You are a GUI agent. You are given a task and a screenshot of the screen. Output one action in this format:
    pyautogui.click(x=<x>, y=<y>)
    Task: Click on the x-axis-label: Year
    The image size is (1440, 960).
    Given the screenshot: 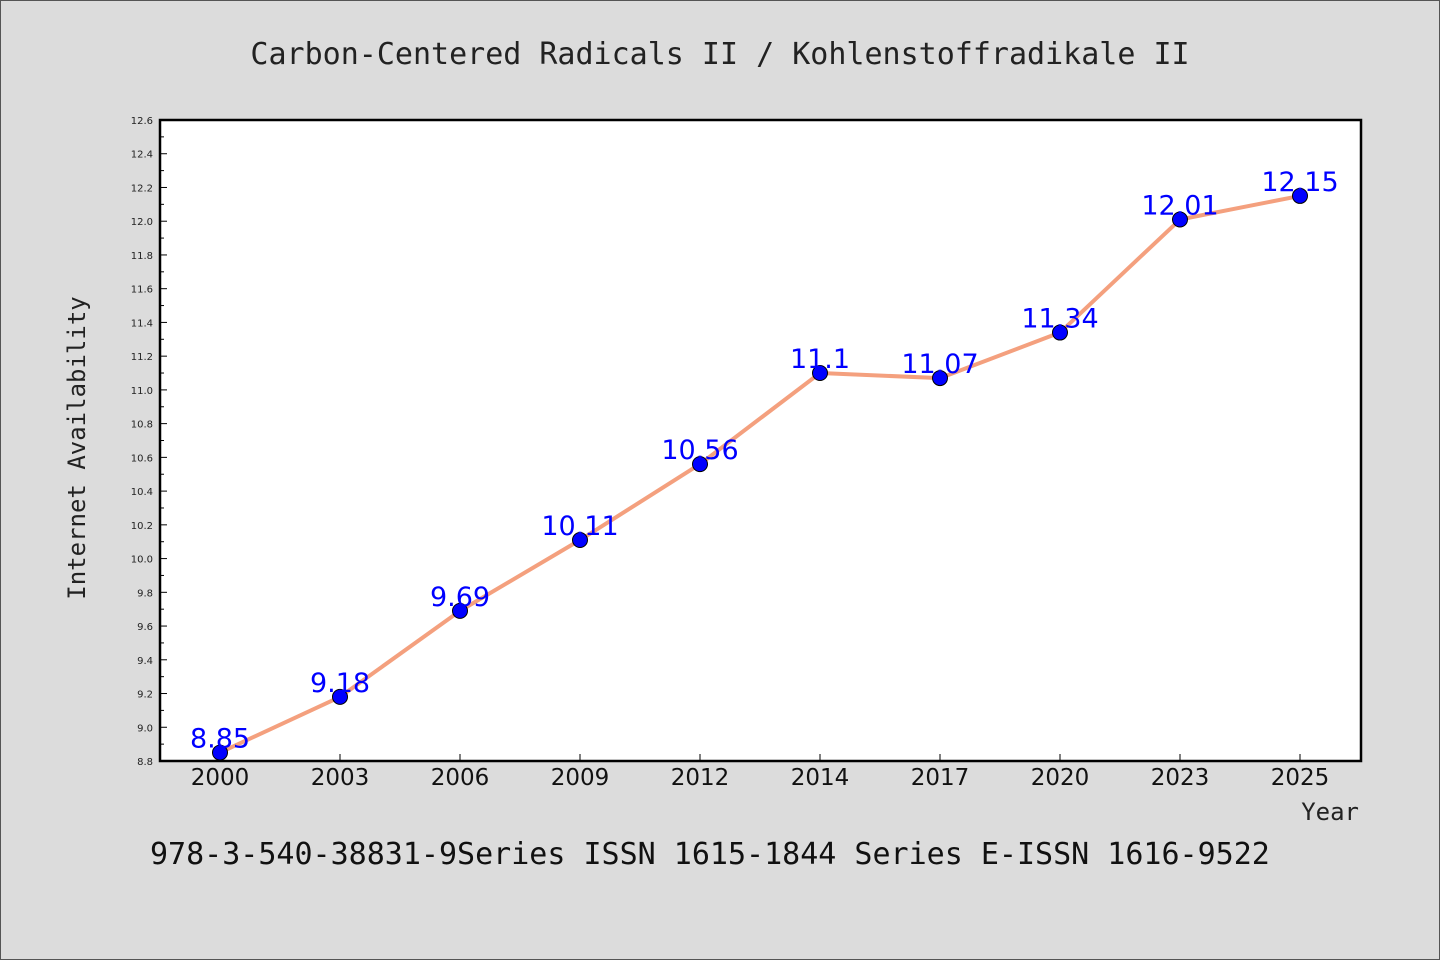 What is the action you would take?
    pyautogui.click(x=1330, y=812)
    